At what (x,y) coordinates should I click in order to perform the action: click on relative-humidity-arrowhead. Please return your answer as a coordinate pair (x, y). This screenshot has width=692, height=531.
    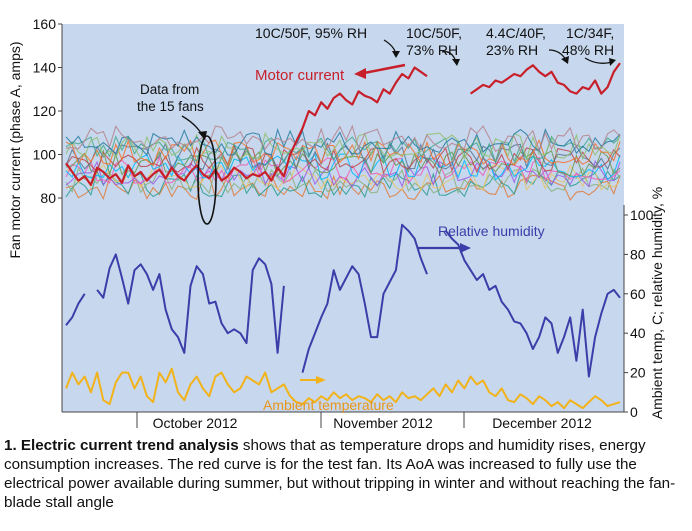
    Looking at the image, I should click on (465, 248).